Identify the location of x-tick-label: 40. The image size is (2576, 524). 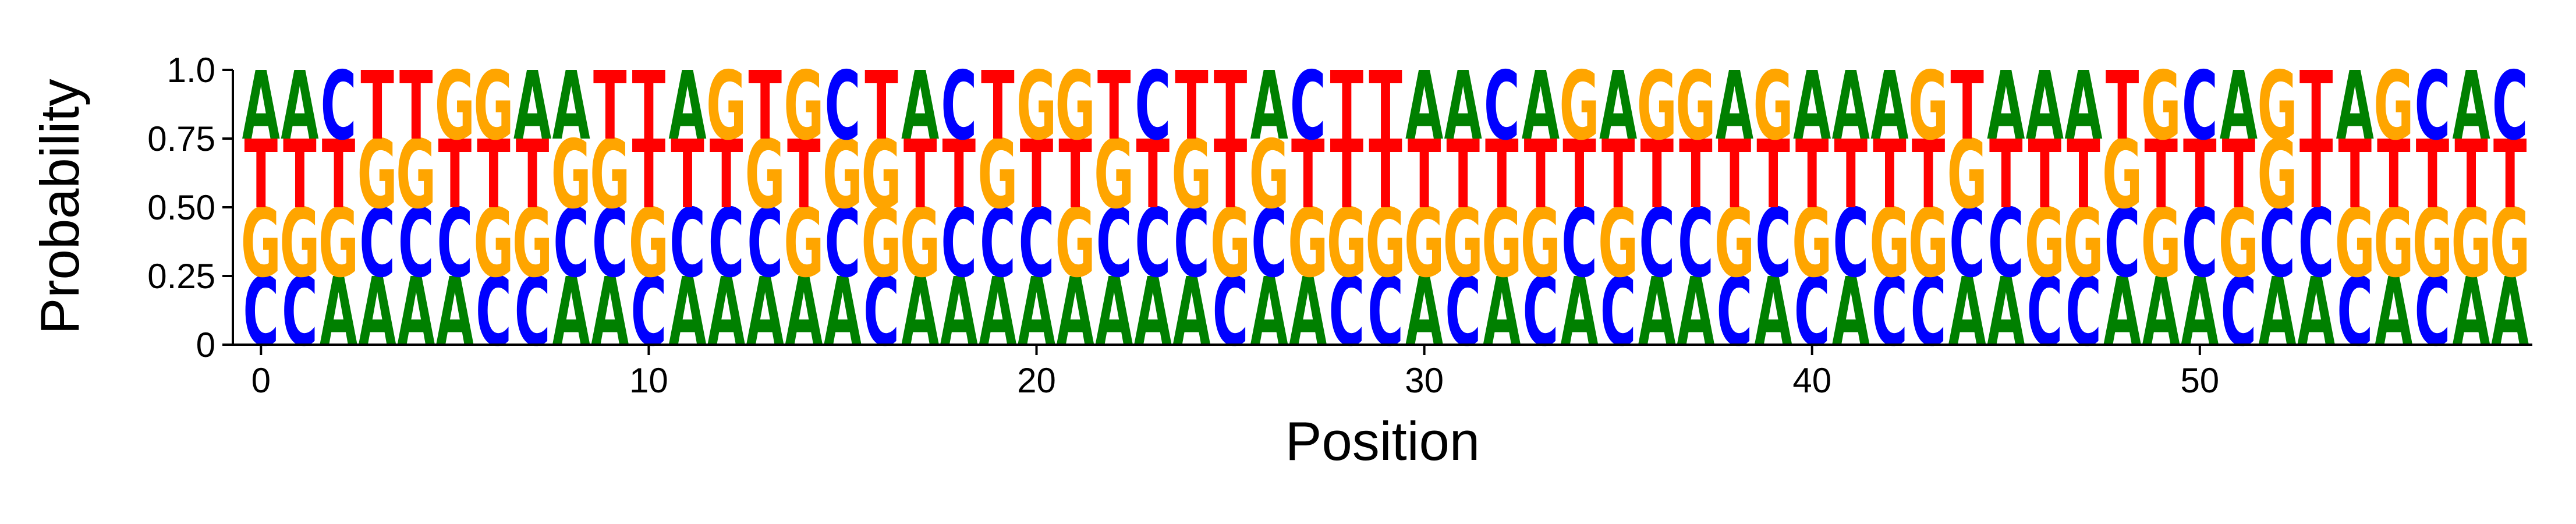
(1811, 380).